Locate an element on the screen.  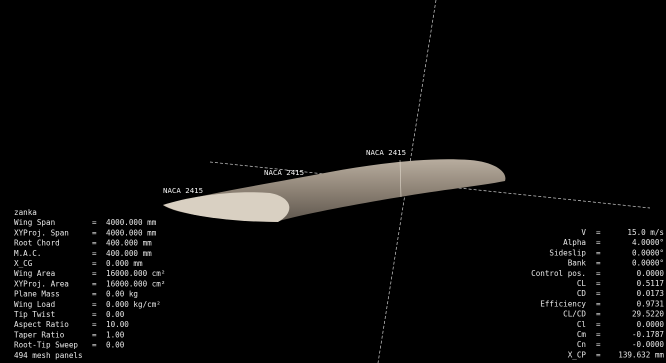
info-label: M.A.C. is located at coordinates (27, 253).